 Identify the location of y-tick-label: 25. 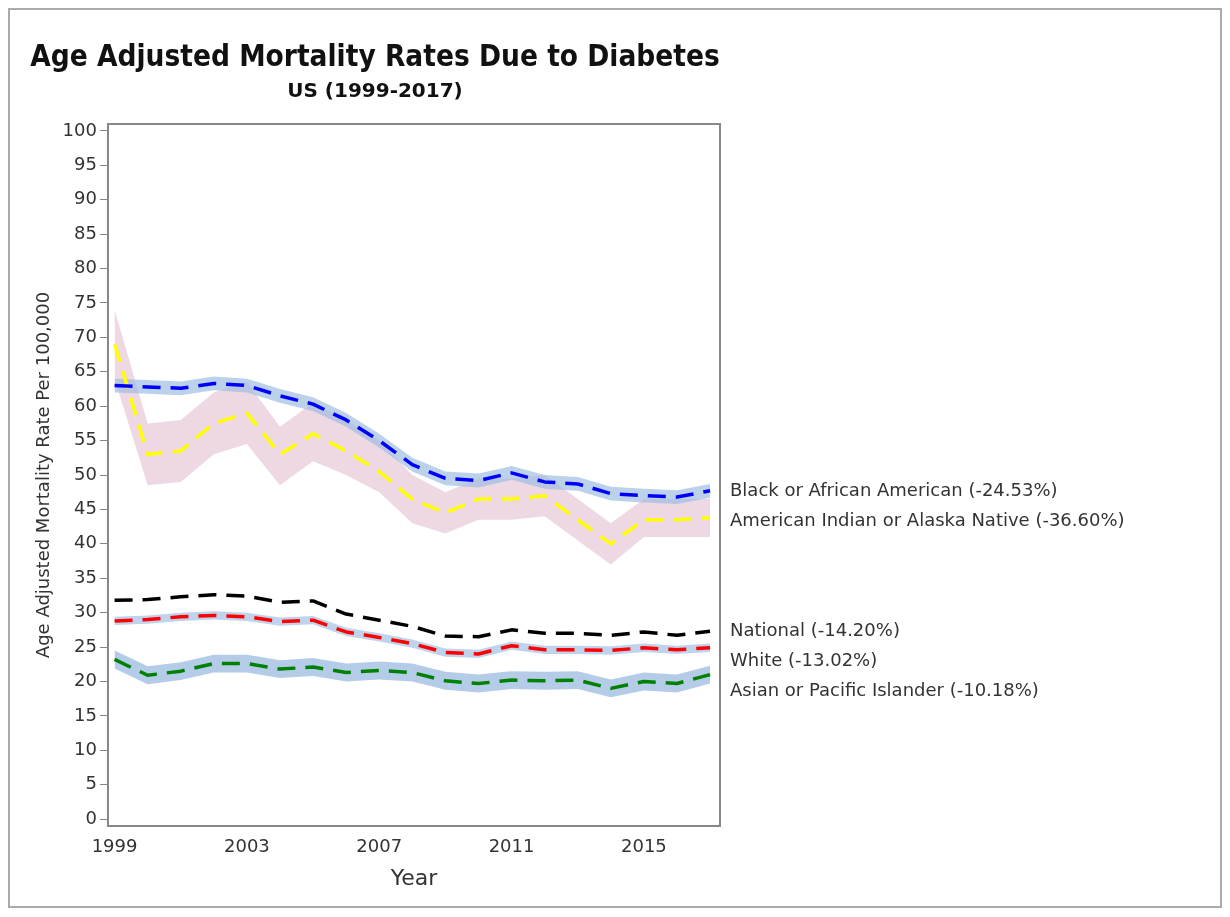
(85, 645).